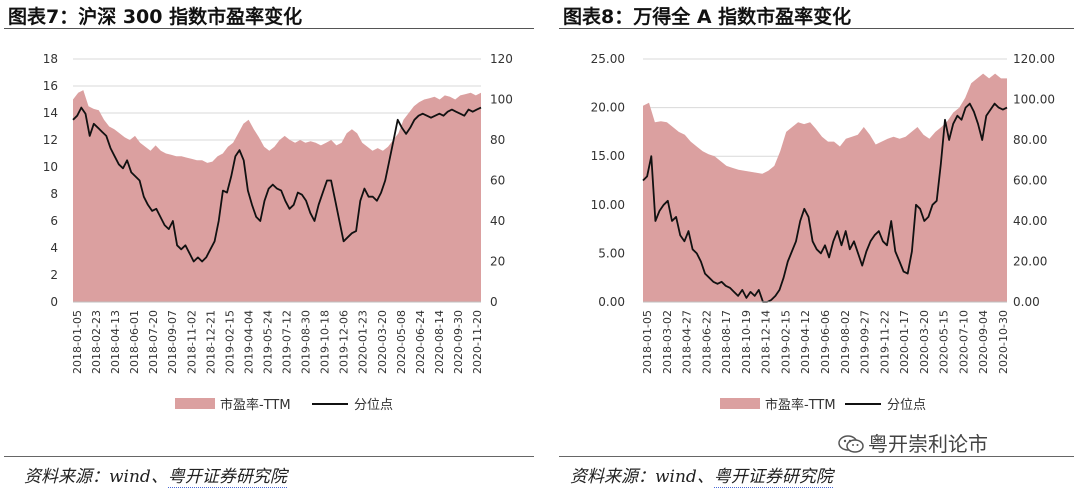 The image size is (1080, 491). Describe the element at coordinates (706, 342) in the screenshot. I see `x-axis-tick-label: 2018-06-22` at that location.